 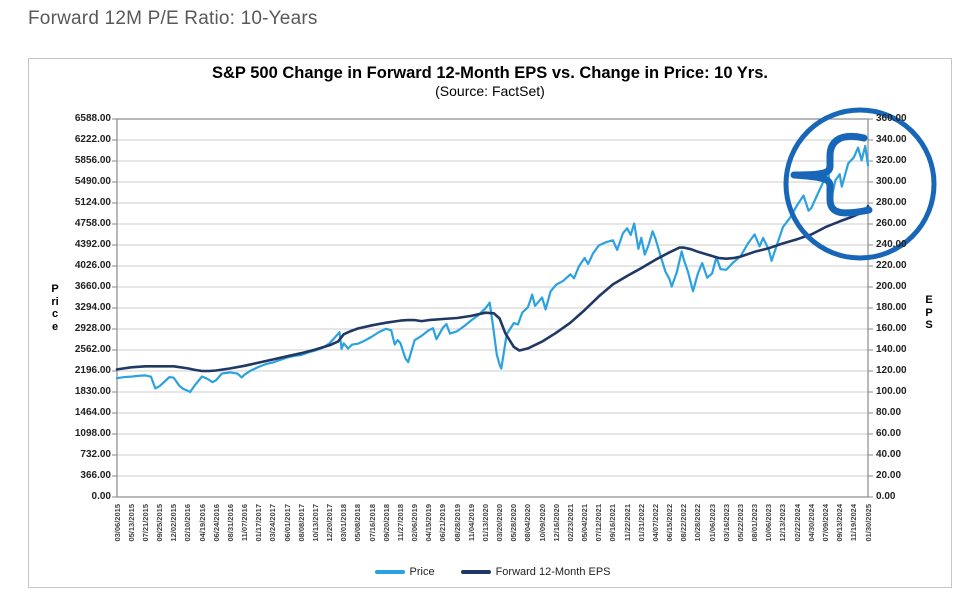 What do you see at coordinates (854, 523) in the screenshot?
I see `x-axis-tick-label: 11/19/2024` at bounding box center [854, 523].